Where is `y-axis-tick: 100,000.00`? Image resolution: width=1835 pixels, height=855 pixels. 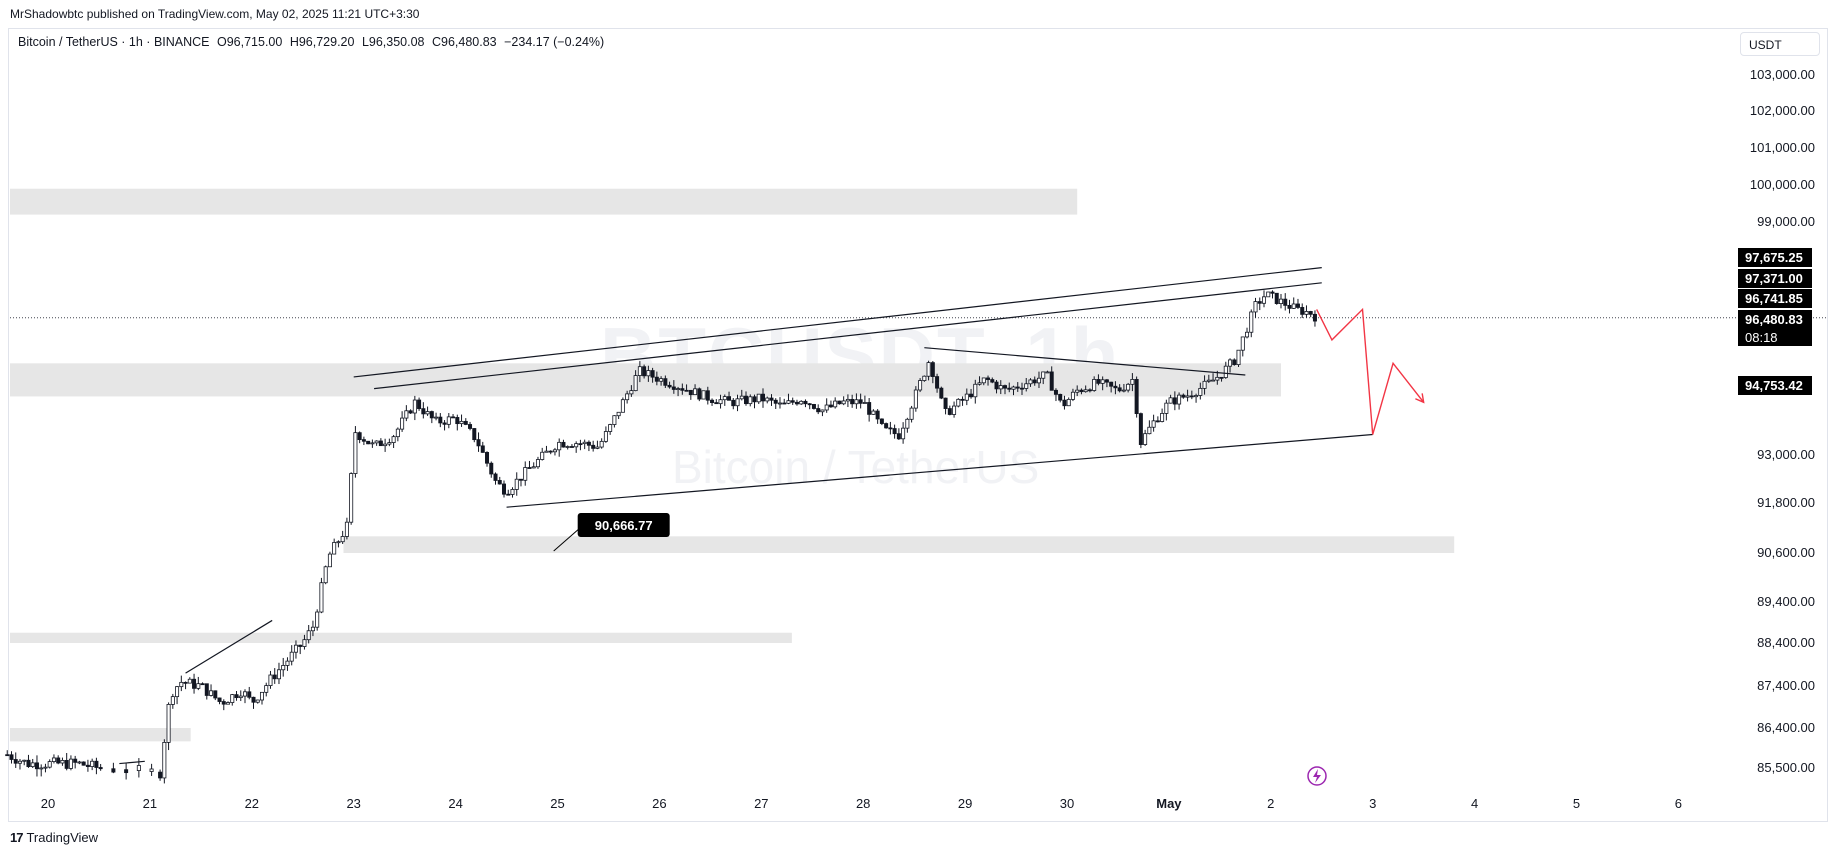
y-axis-tick: 100,000.00 is located at coordinates (1782, 184).